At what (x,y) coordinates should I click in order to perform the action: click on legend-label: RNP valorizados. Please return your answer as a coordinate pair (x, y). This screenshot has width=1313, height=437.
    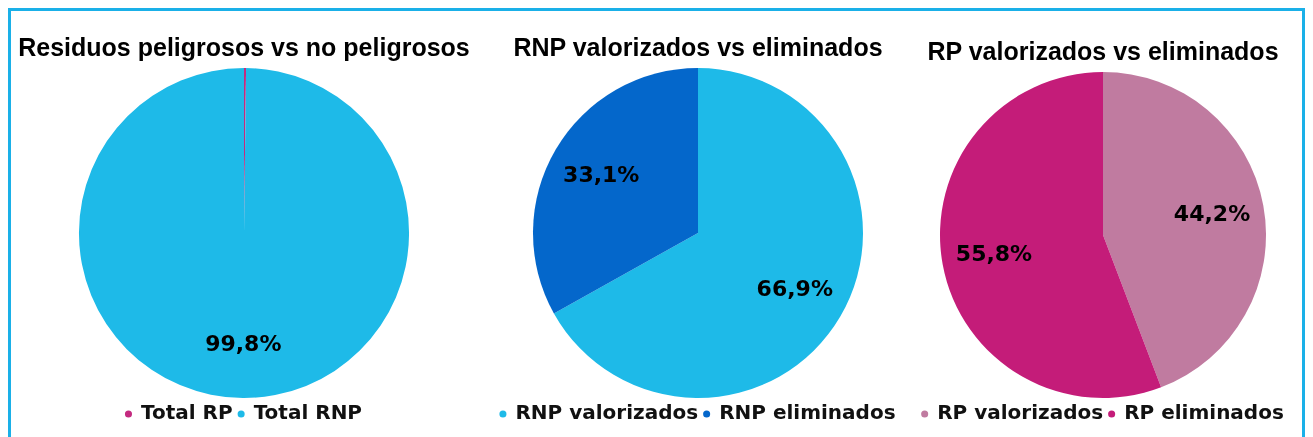
    Looking at the image, I should click on (607, 412).